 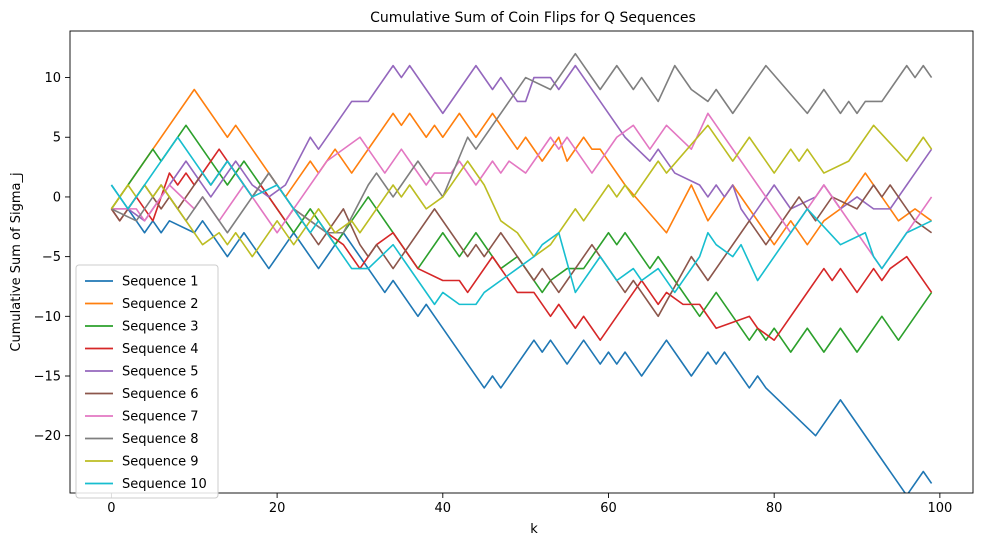 What do you see at coordinates (51, 257) in the screenshot?
I see `y-tick-label: −5` at bounding box center [51, 257].